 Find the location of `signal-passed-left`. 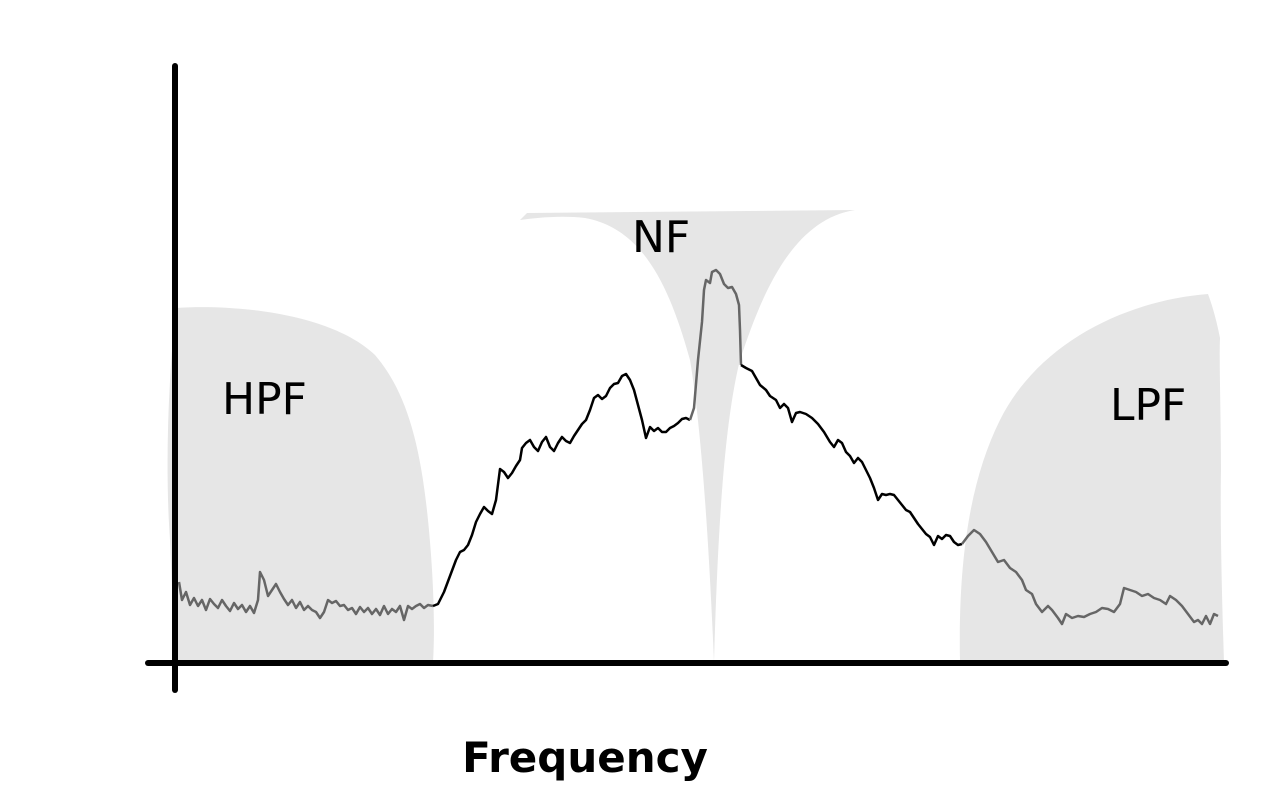

signal-passed-left is located at coordinates (561, 490).